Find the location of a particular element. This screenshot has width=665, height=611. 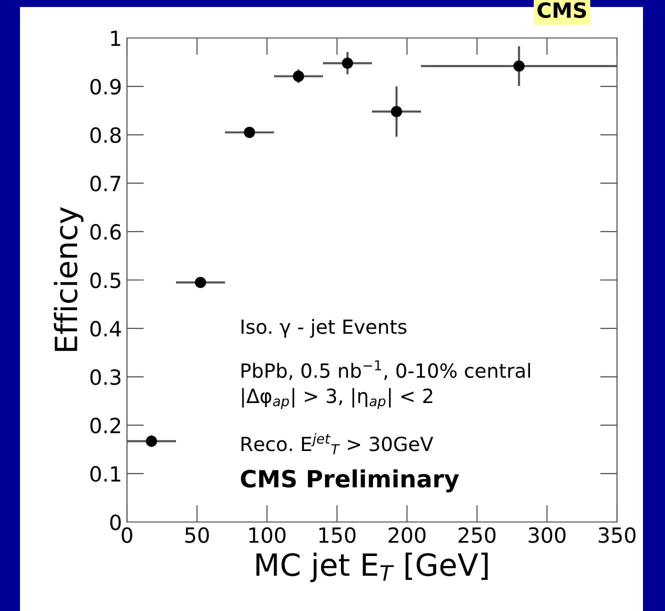

y-tick-label: 1 is located at coordinates (115, 38).